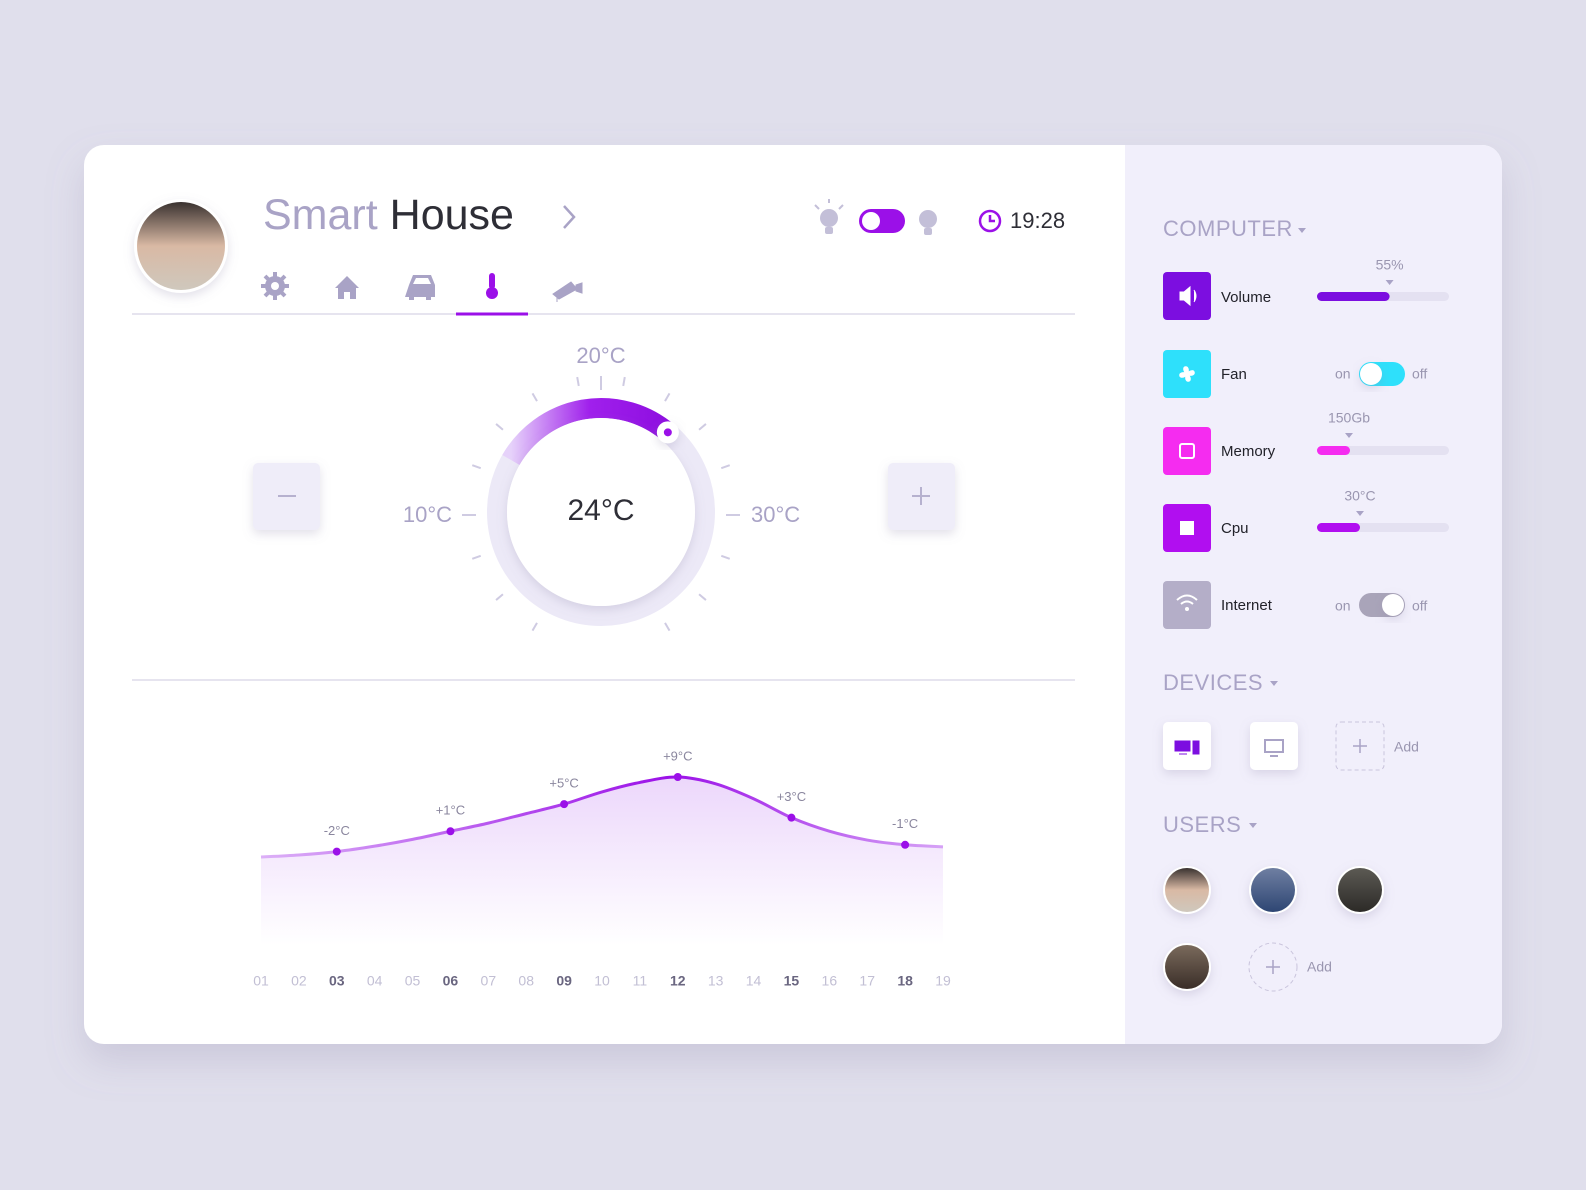 The height and width of the screenshot is (1190, 1586). What do you see at coordinates (1187, 599) in the screenshot?
I see `wifi-glyph` at bounding box center [1187, 599].